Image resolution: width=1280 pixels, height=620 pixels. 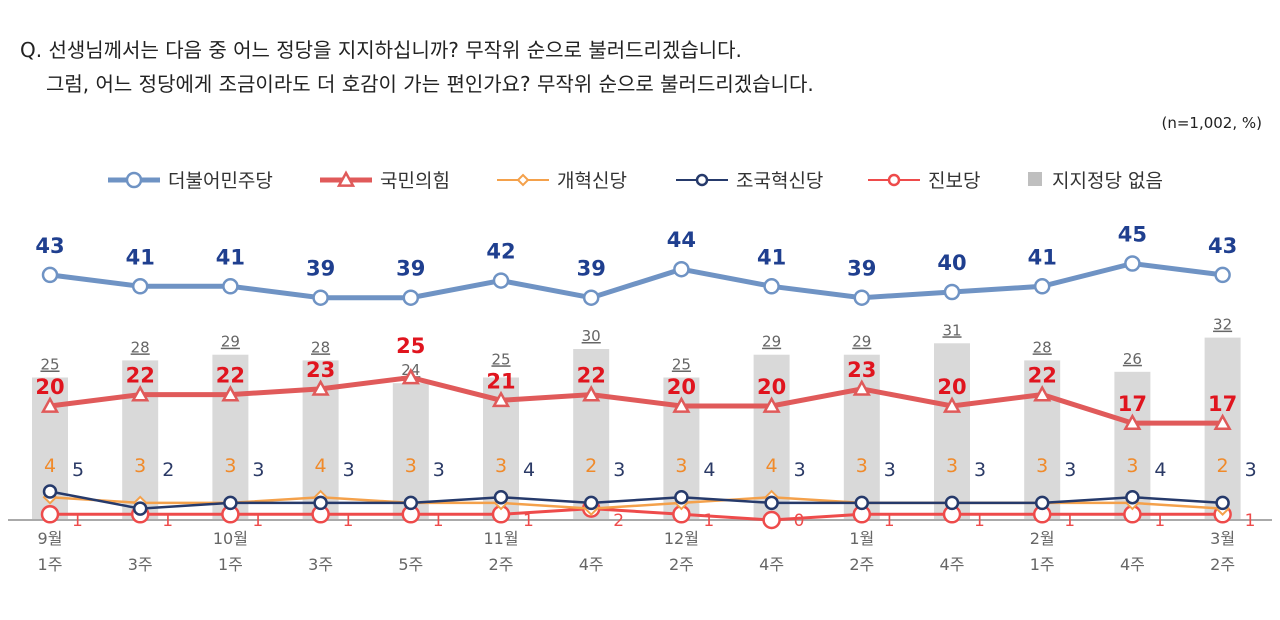 I want to click on x-tick-week: 5주, so click(x=410, y=564).